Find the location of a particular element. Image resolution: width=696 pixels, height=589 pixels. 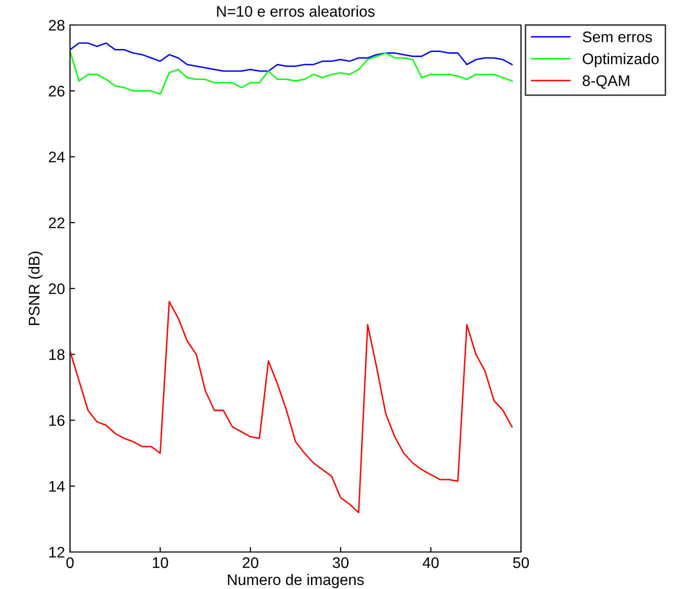

x-tick-label: 10 is located at coordinates (160, 562).